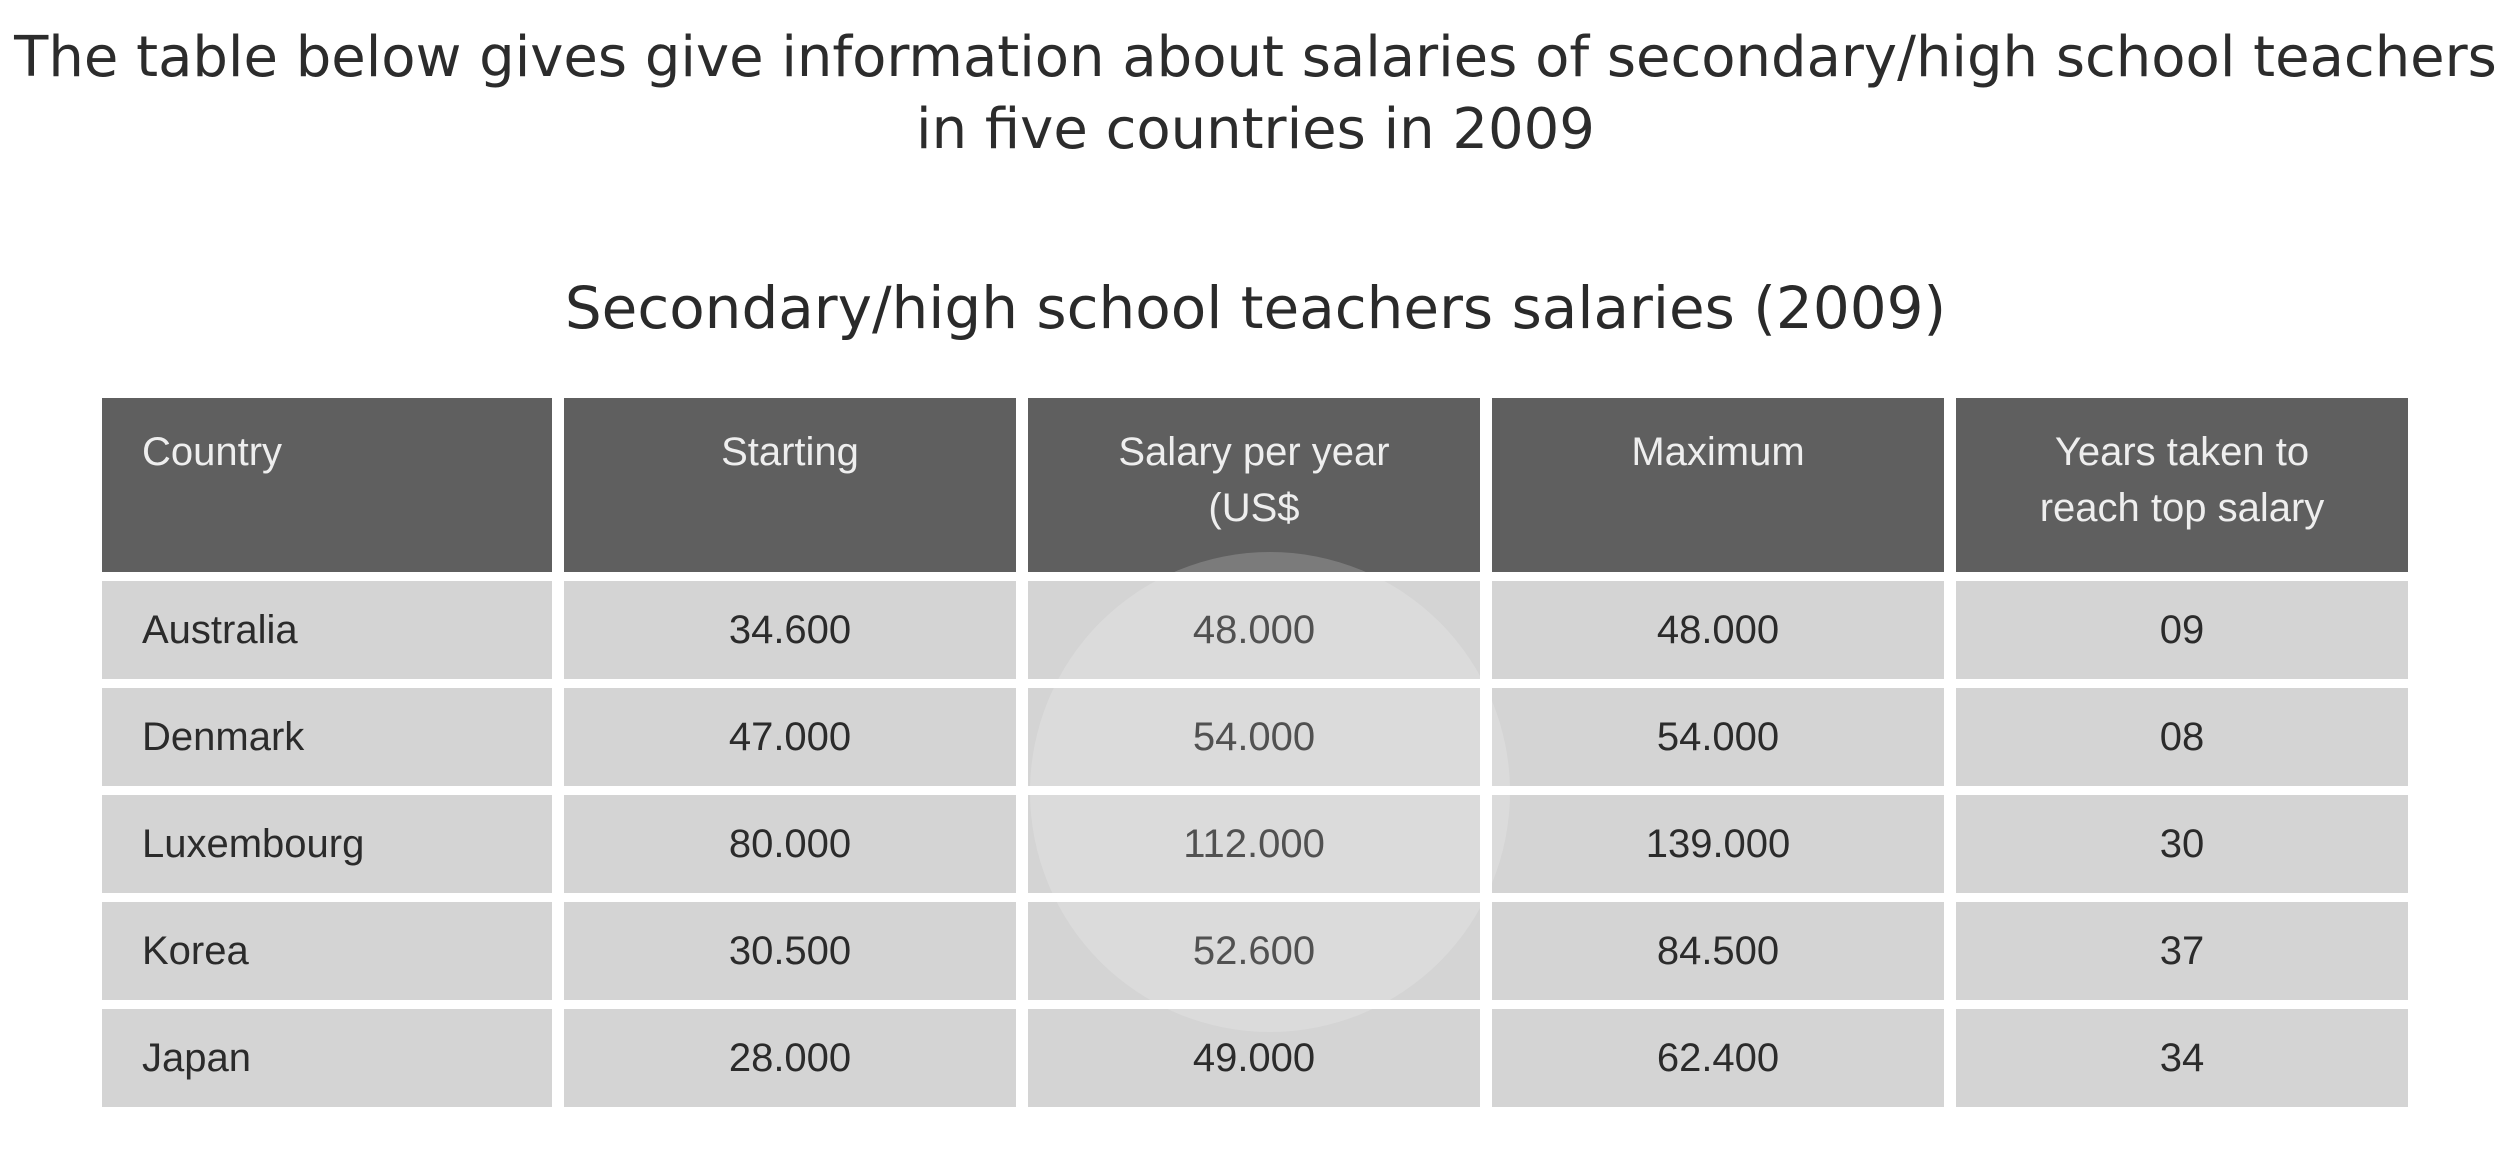  I want to click on row-country-cell: Japan, so click(327, 1058).